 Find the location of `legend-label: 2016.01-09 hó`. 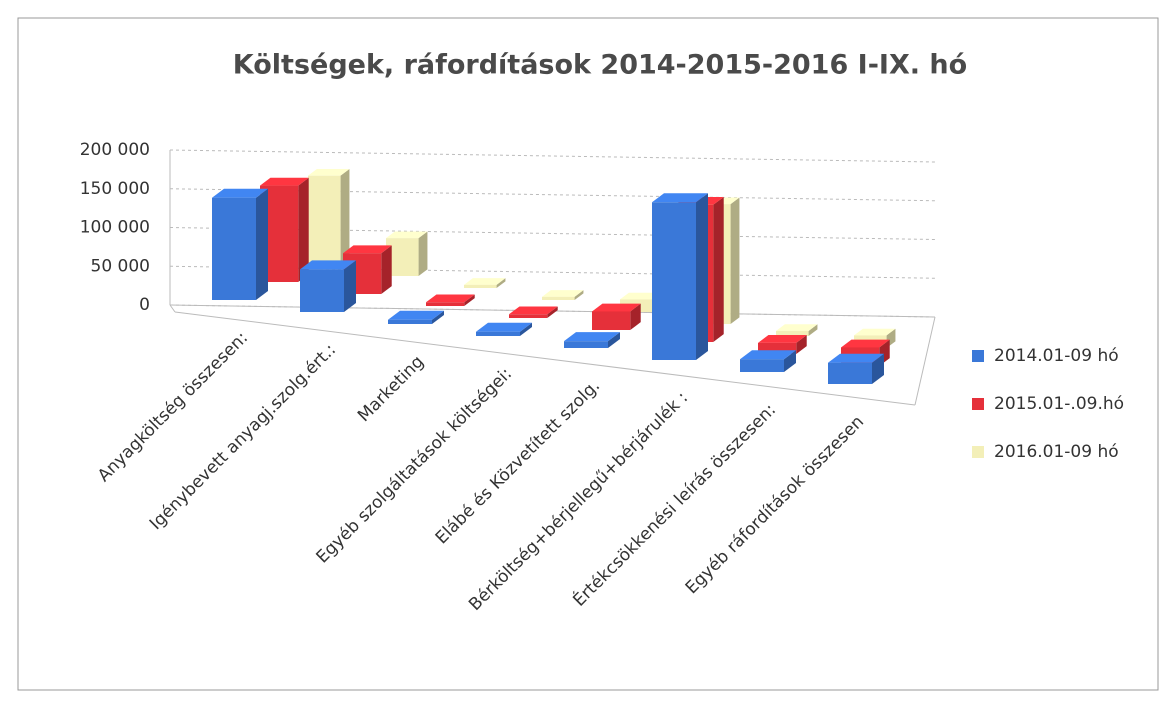

legend-label: 2016.01-09 hó is located at coordinates (1056, 452).